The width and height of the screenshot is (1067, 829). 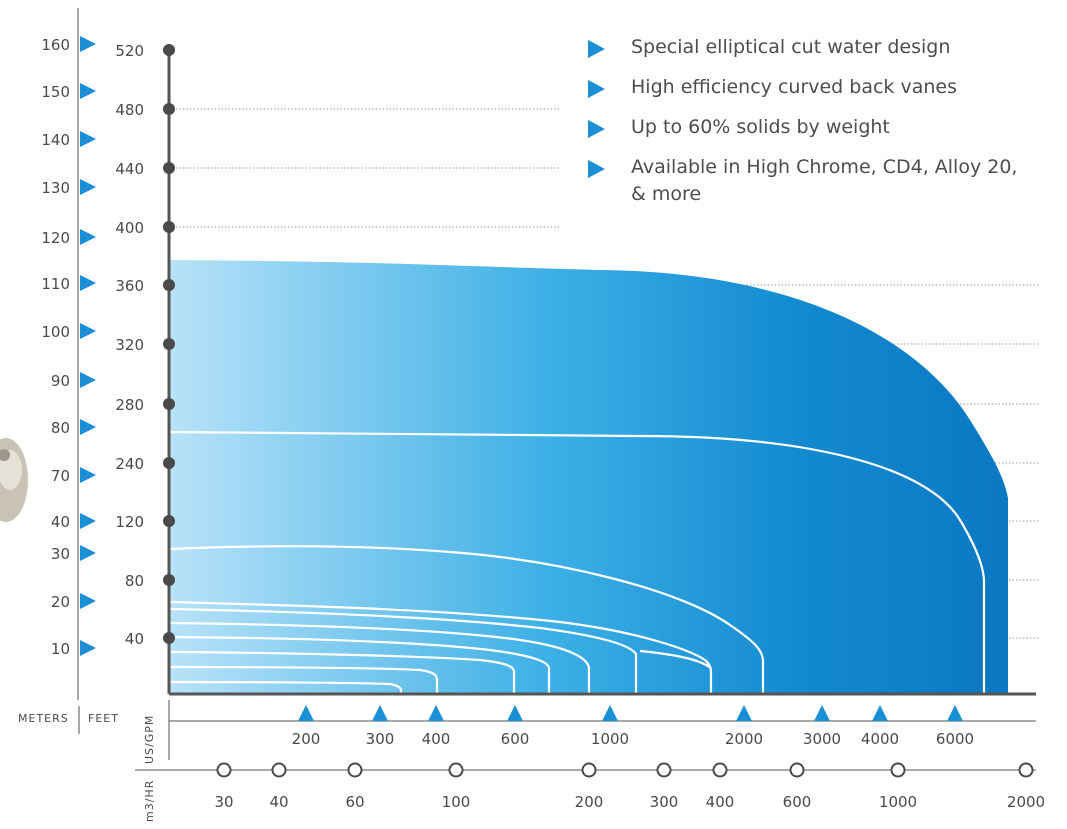 I want to click on meters-axis: 160 150 140 130 120 110 100 90 80 70 40 30 20 10, so click(x=68, y=347).